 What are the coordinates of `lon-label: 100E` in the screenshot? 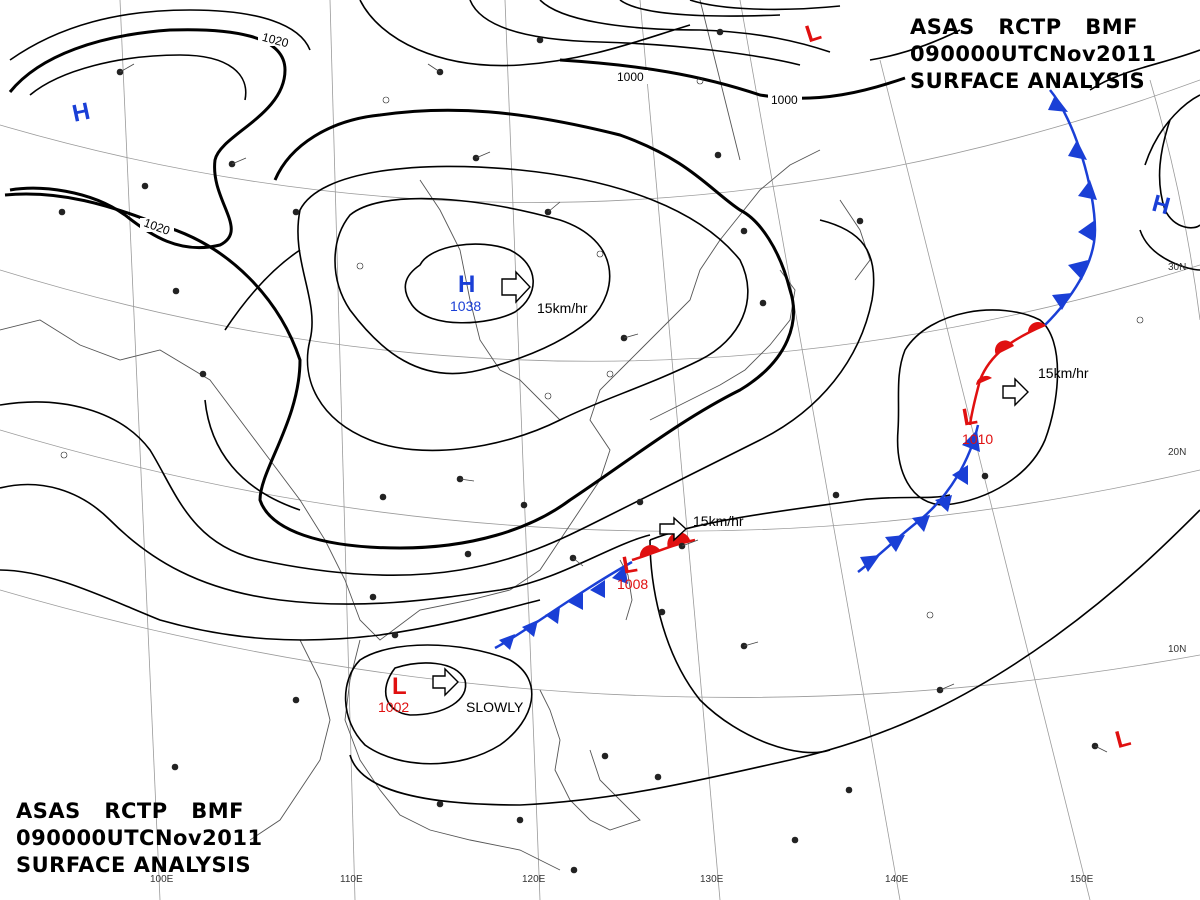 It's located at (162, 879).